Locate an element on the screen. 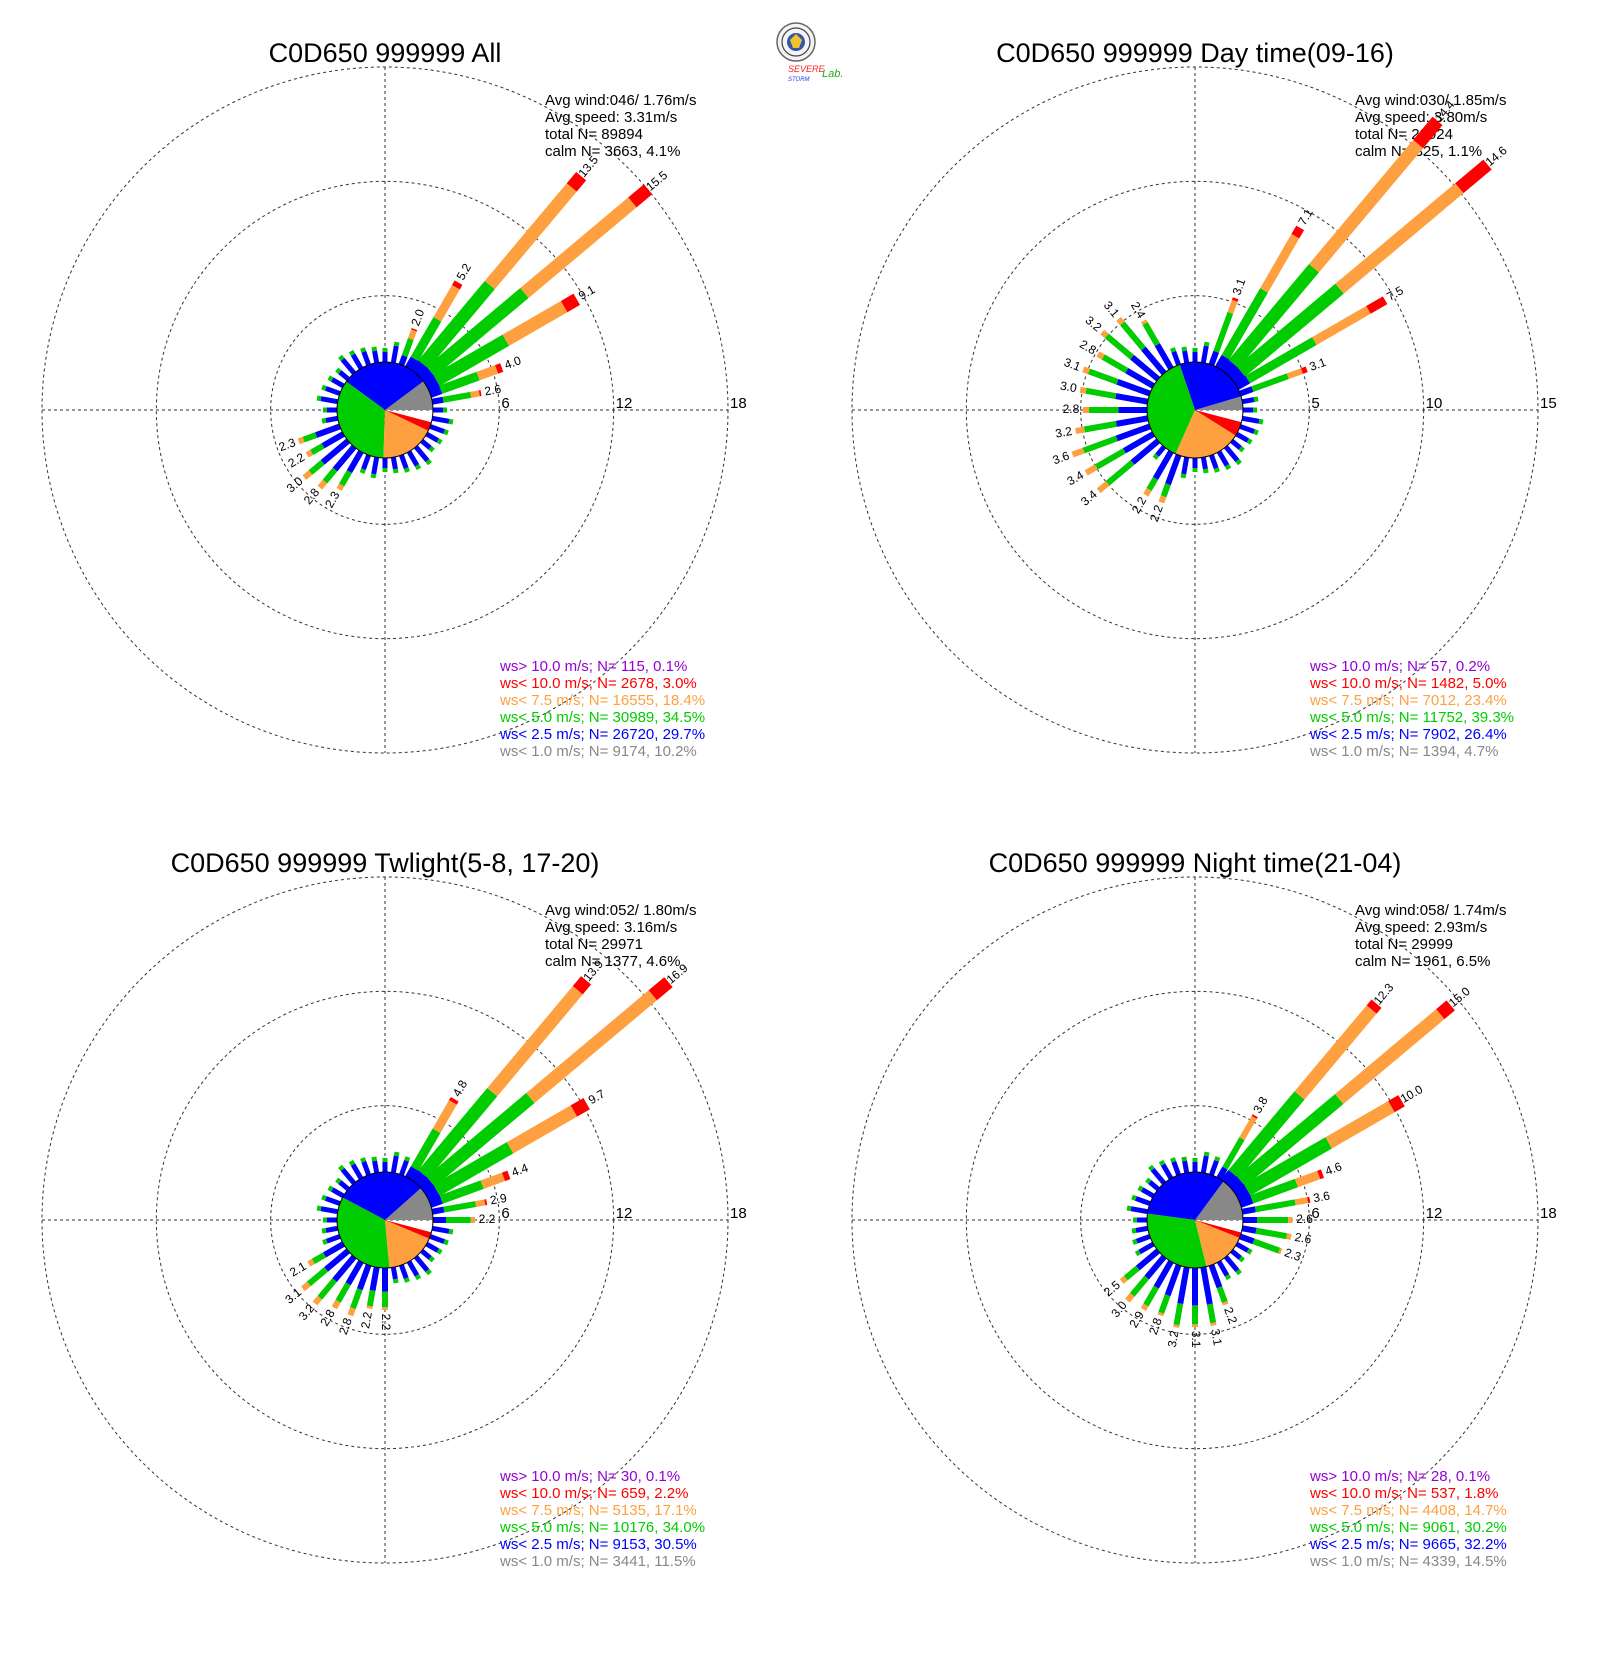  chart-title: C0D650 999999 Twlight(5-8, 17-20) is located at coordinates (385, 863).